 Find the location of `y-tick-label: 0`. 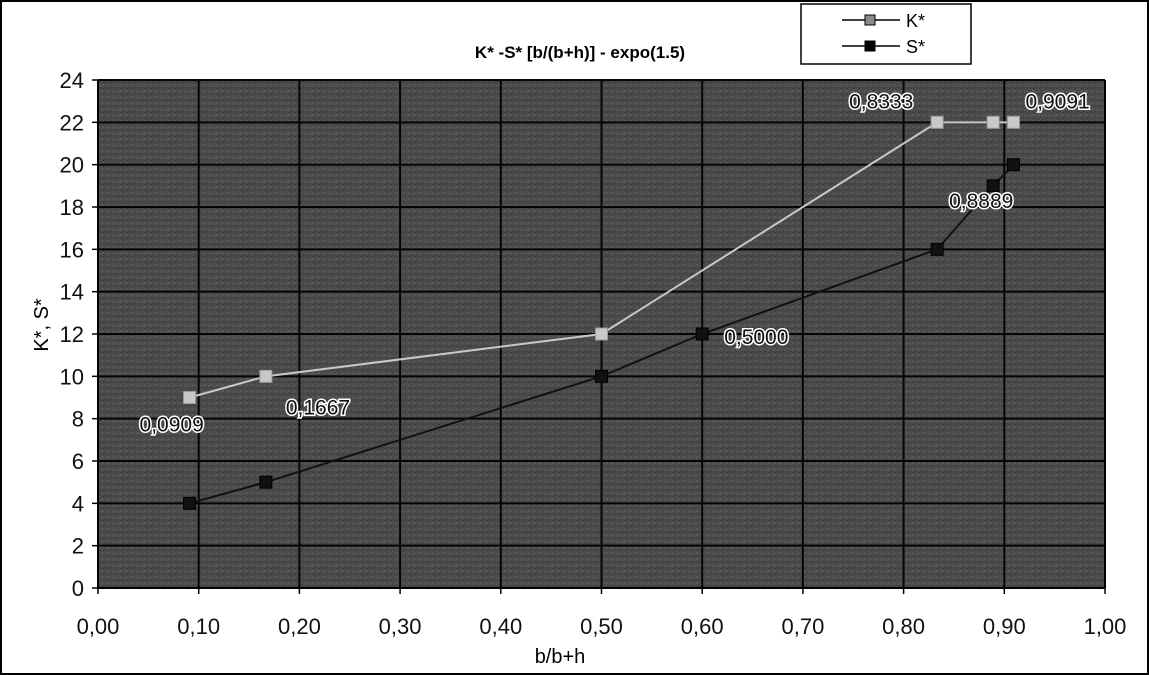

y-tick-label: 0 is located at coordinates (78, 588).